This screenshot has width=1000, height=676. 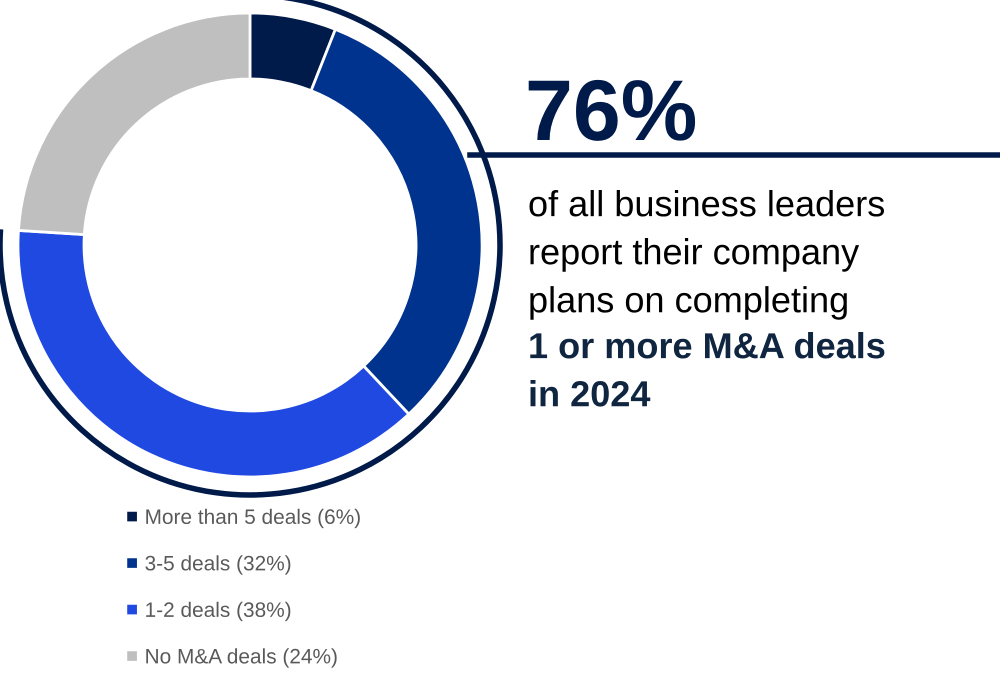 I want to click on legend-label: More than 5 deals (6%), so click(x=253, y=518).